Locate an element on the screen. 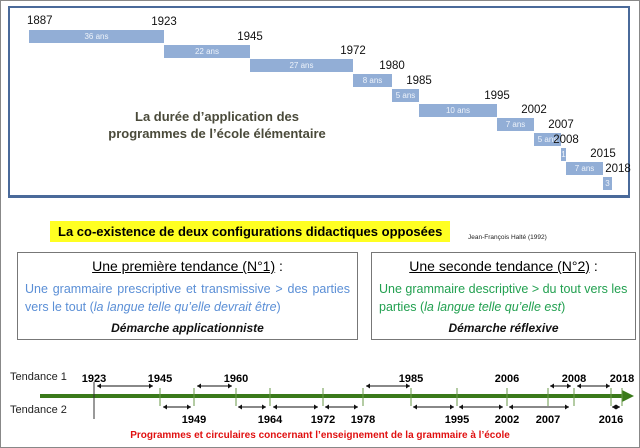  top-year-label: 1923 is located at coordinates (94, 379).